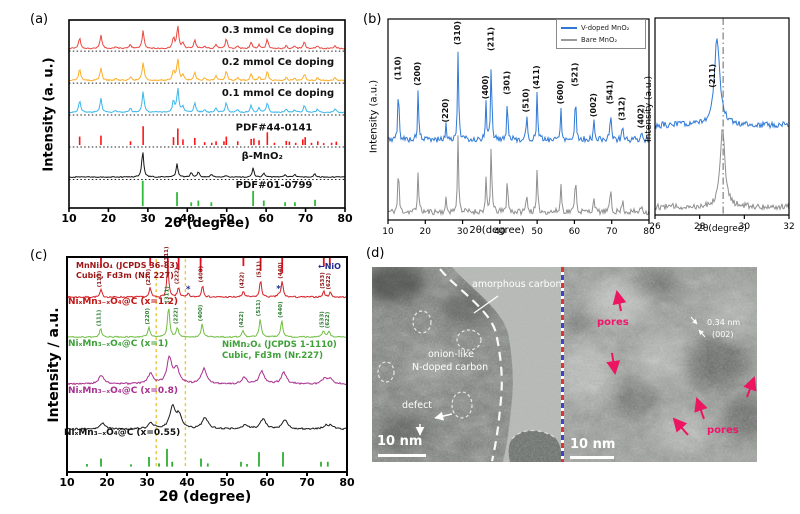 Image resolution: width=800 pixels, height=514 pixels. Describe the element at coordinates (272, 356) in the screenshot. I see `panel-c-ref-nimn2o4-line2: Cubic, Fd3m (Nr.227)` at that location.